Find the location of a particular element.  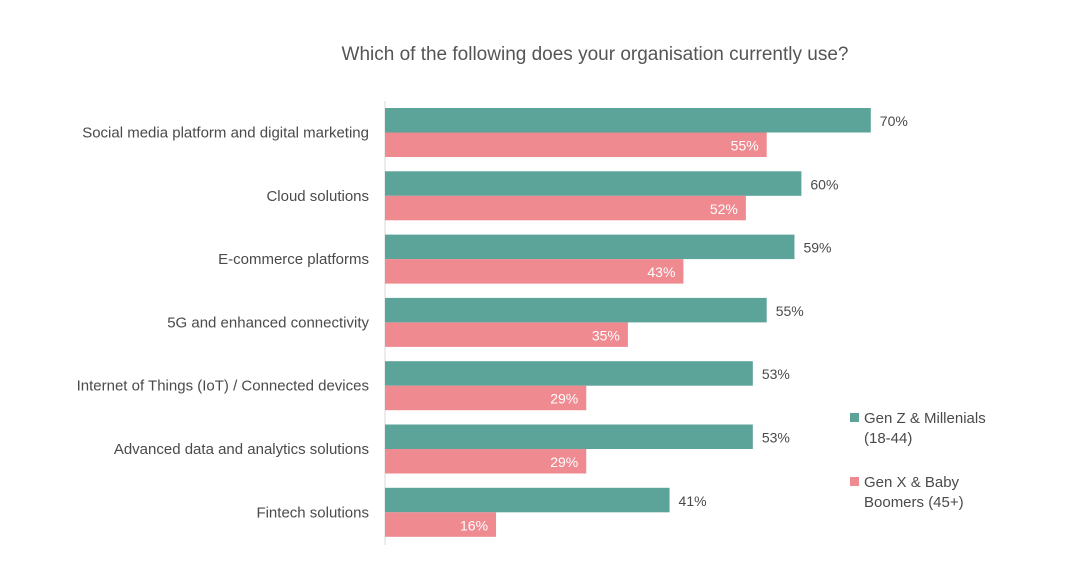

category-label: Cloud solutions is located at coordinates (317, 196).